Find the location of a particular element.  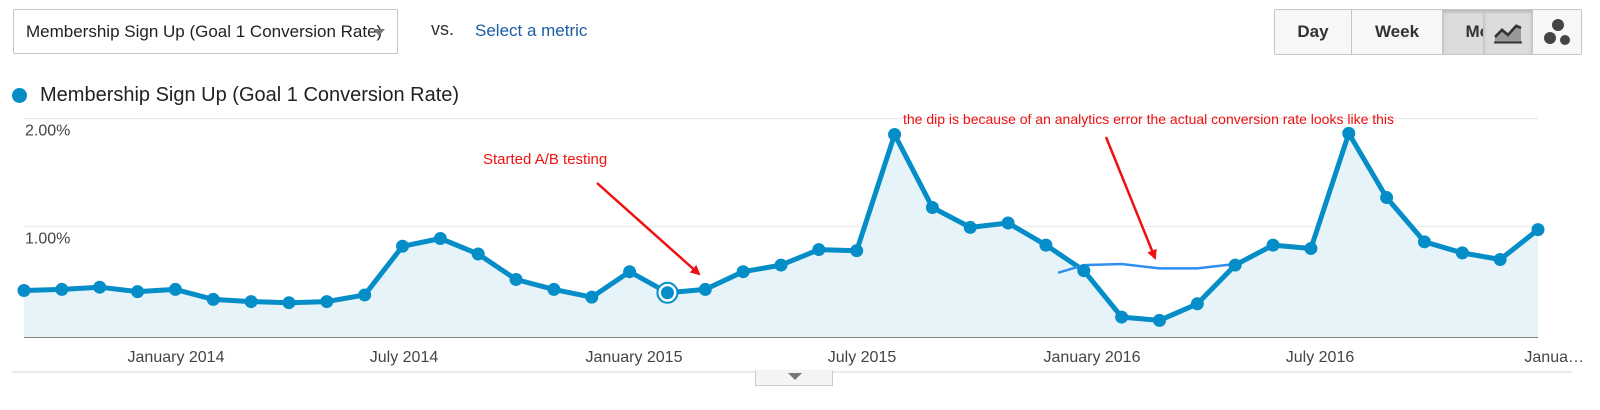

expand-chart-tab is located at coordinates (794, 378).